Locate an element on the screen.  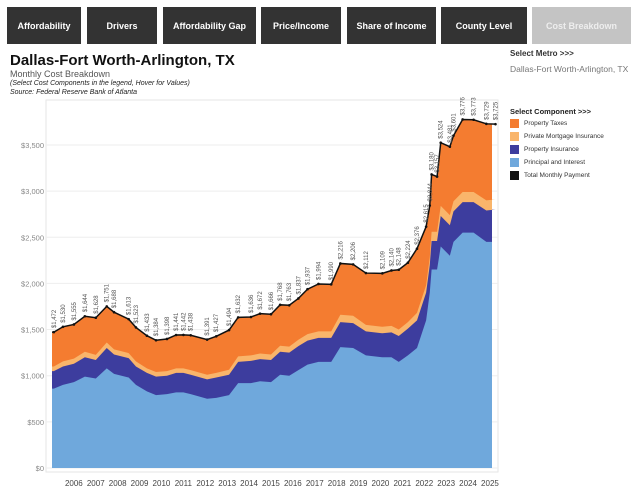
total-data-label: $1,494 is located at coordinates (230, 316).